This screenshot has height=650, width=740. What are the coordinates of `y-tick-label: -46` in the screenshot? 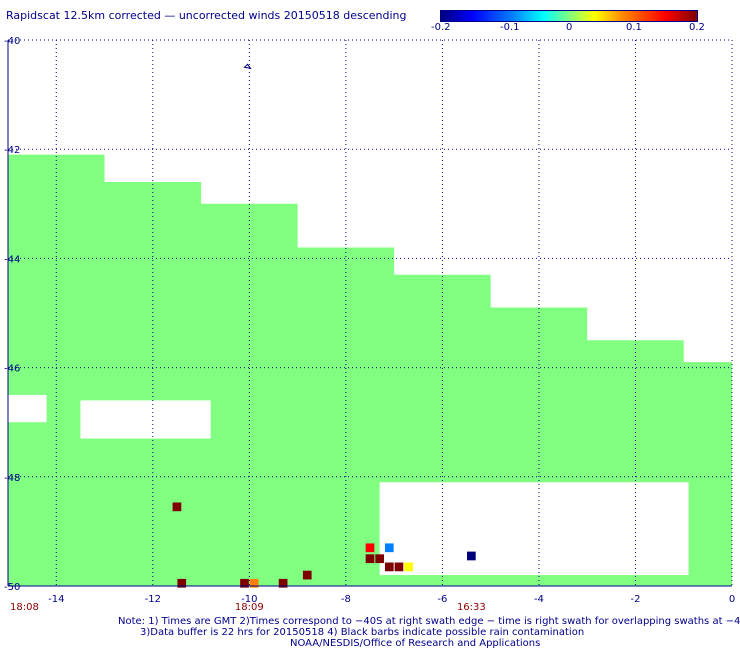 It's located at (12, 369).